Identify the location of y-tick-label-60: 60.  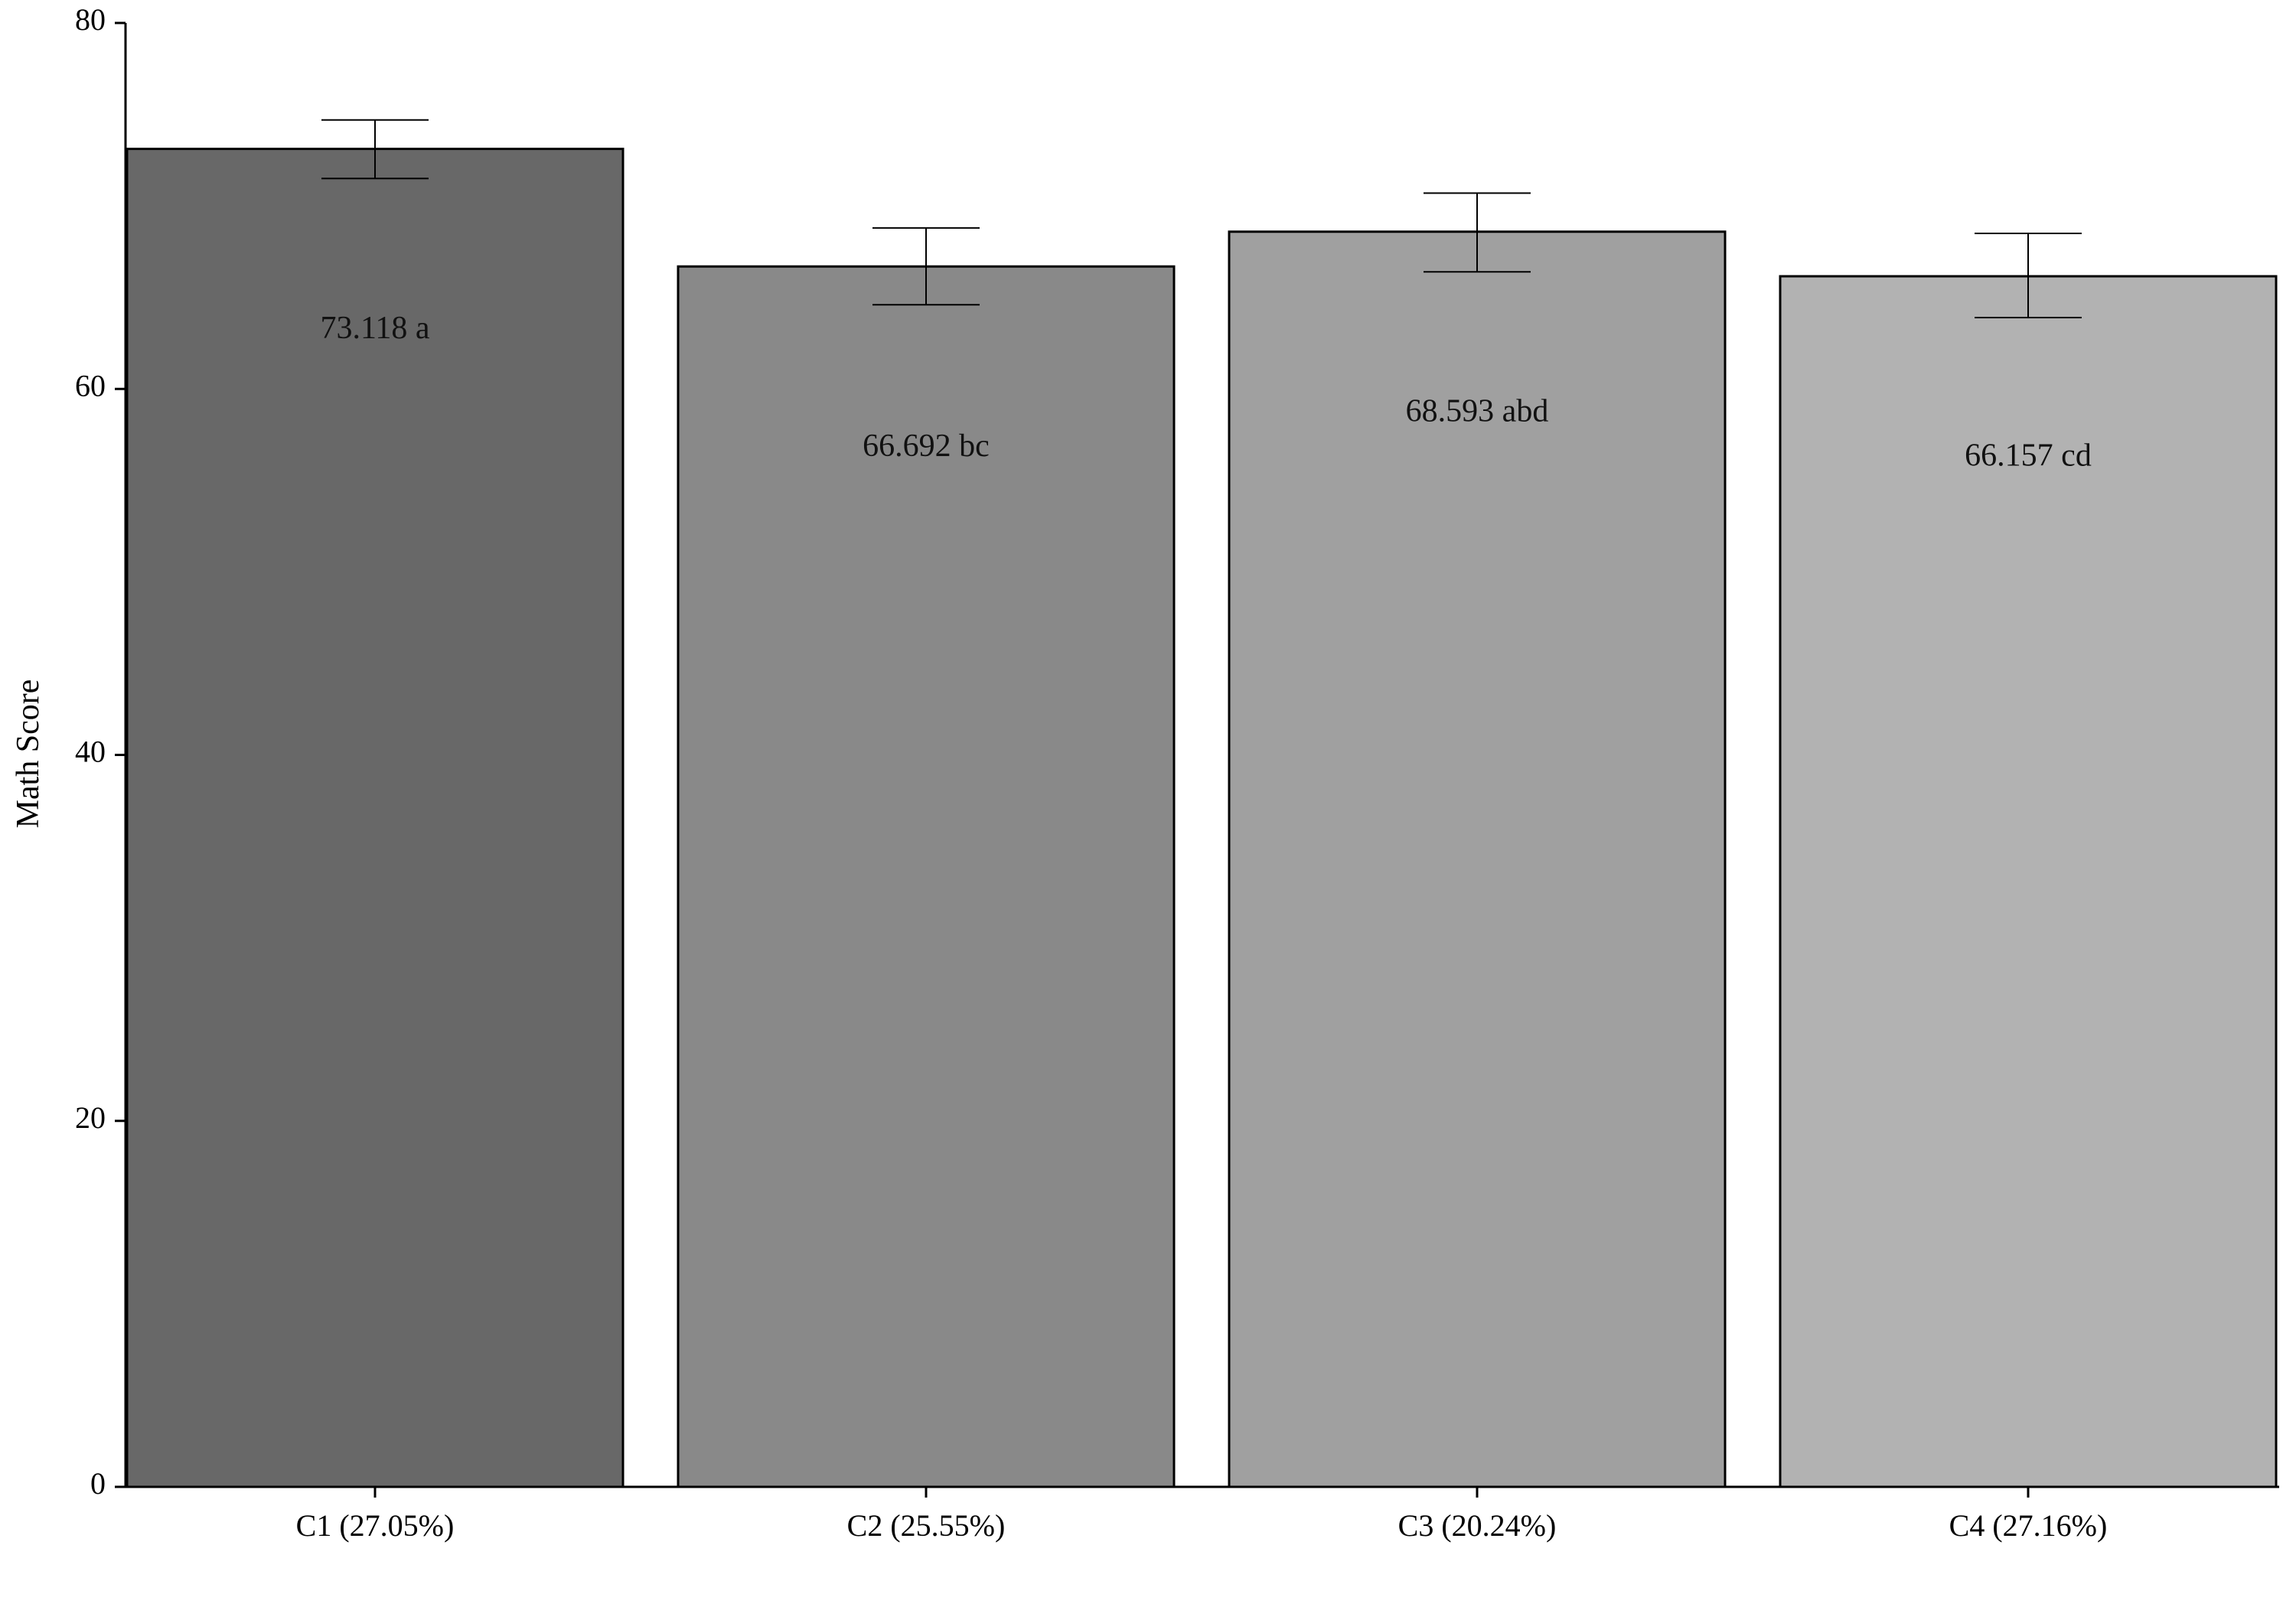
(90, 385).